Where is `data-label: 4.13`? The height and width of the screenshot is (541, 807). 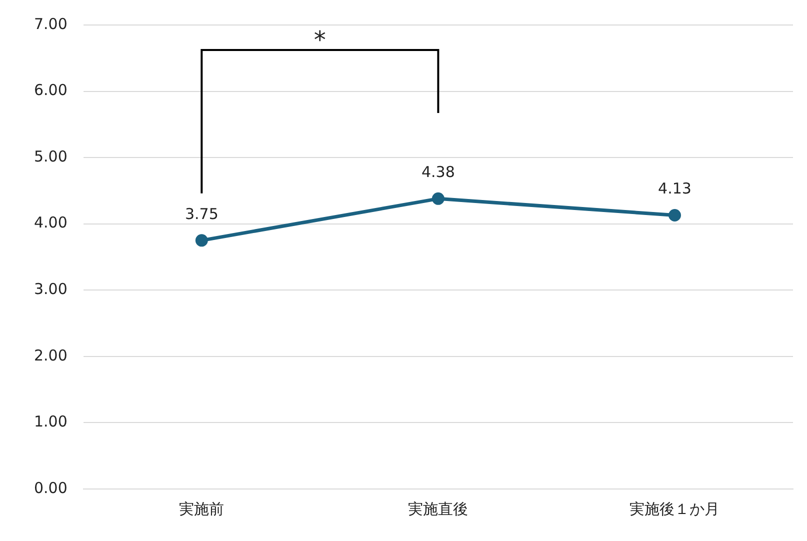
data-label: 4.13 is located at coordinates (675, 189).